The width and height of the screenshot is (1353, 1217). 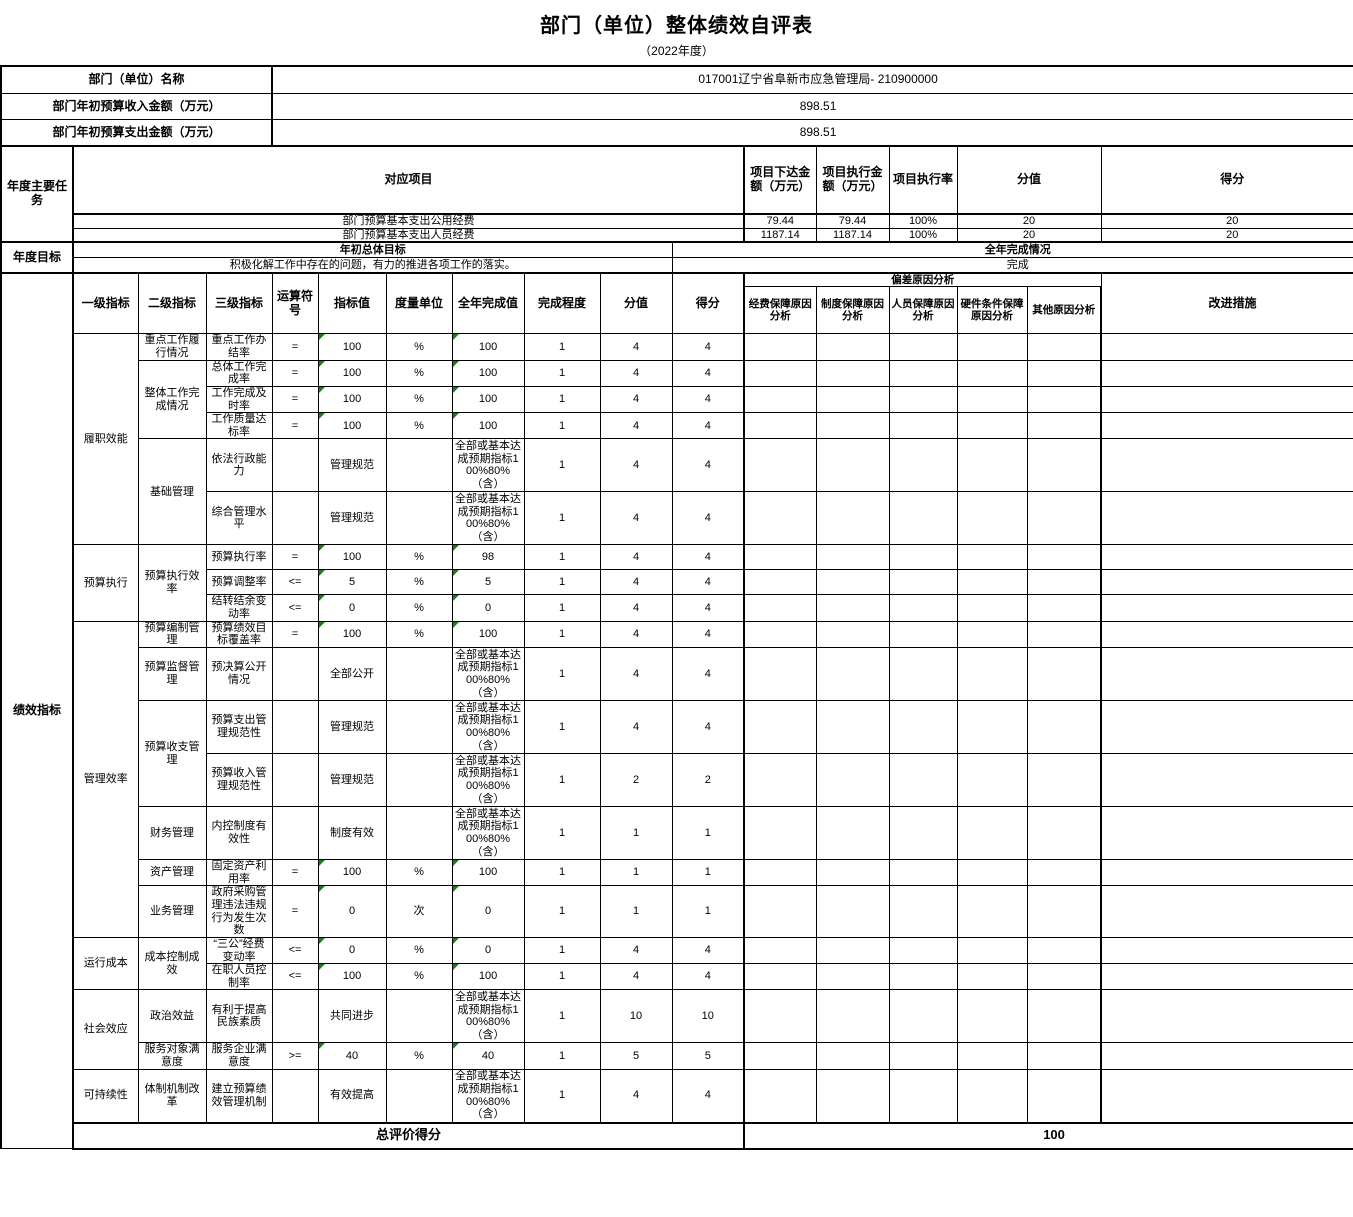 I want to click on perf-unit: 次, so click(x=419, y=911).